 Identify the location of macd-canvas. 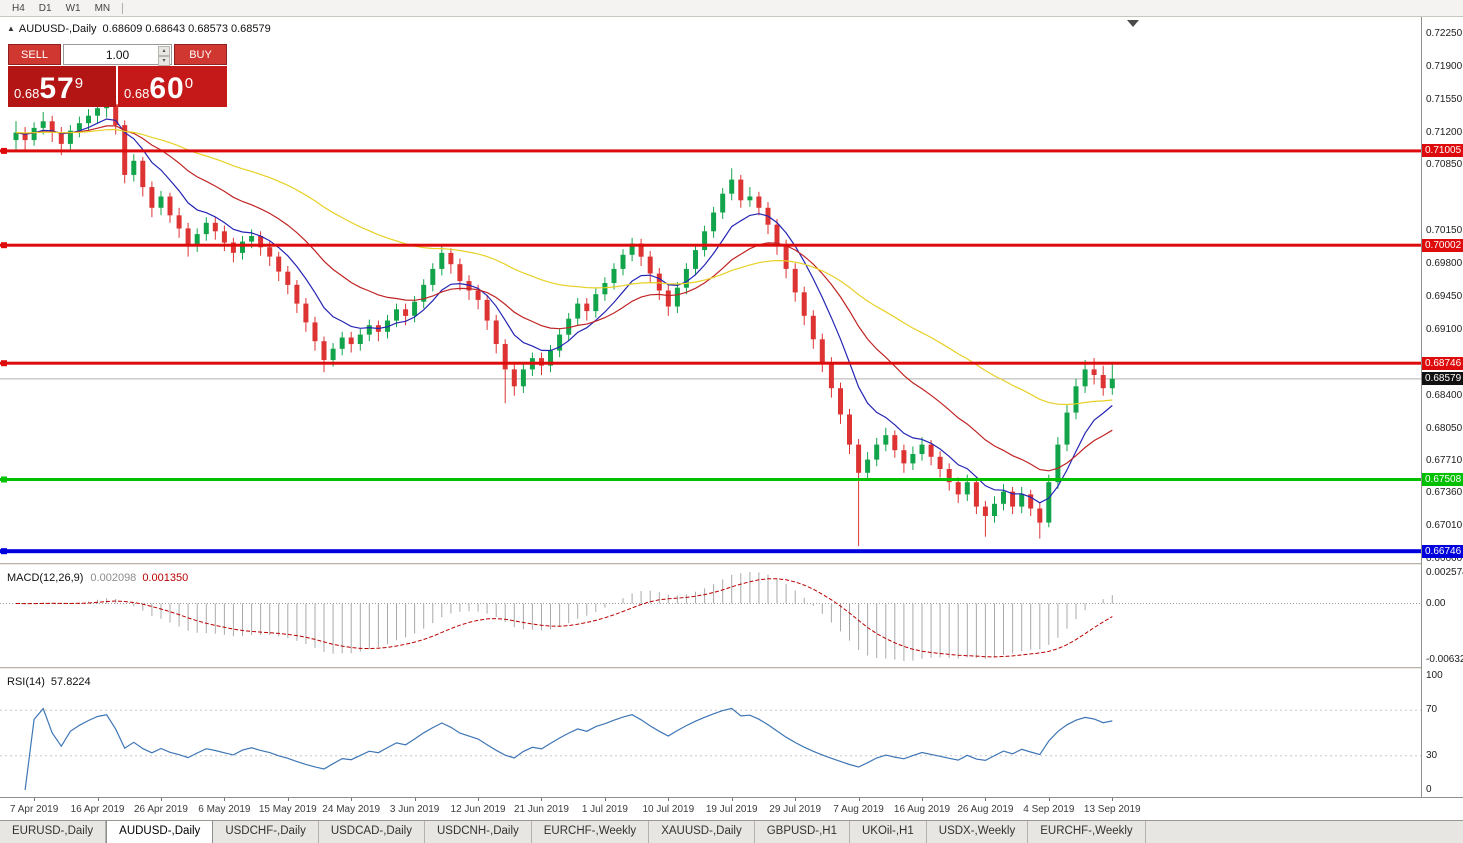
(710, 616).